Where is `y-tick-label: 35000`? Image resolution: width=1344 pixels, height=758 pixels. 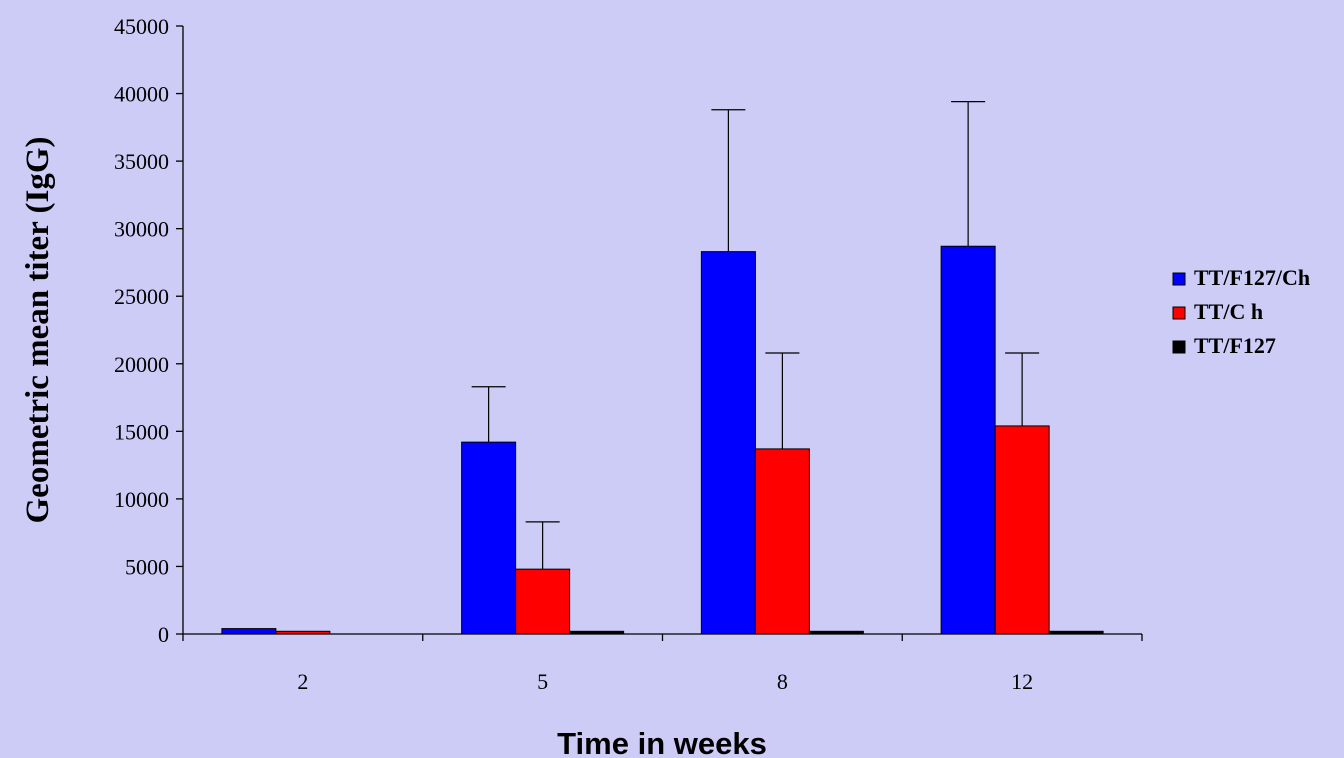
y-tick-label: 35000 is located at coordinates (141, 161).